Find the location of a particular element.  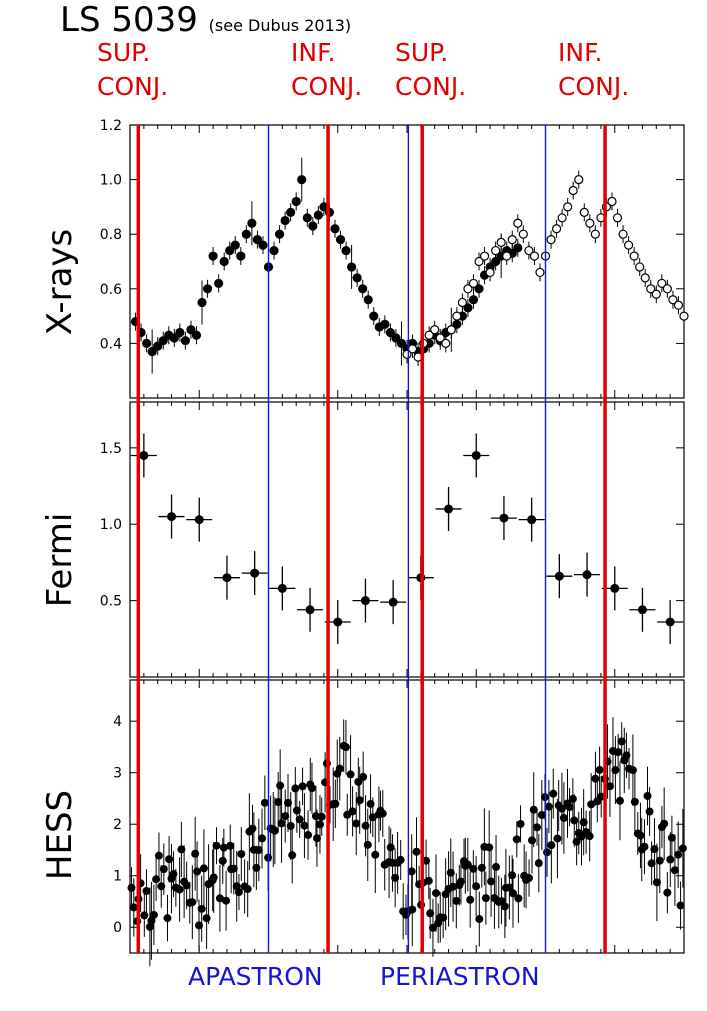

top-label-0: SUP. CONJ. is located at coordinates (133, 69).